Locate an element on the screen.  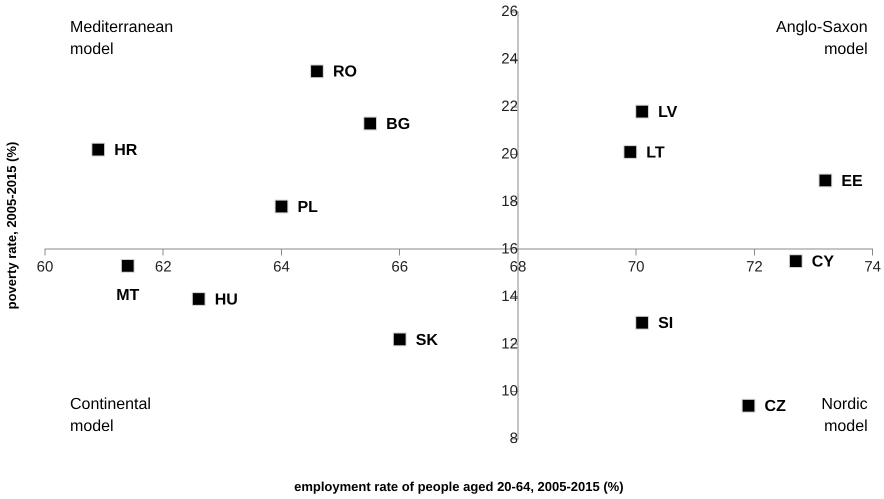
y-tick-label: 14 is located at coordinates (509, 296).